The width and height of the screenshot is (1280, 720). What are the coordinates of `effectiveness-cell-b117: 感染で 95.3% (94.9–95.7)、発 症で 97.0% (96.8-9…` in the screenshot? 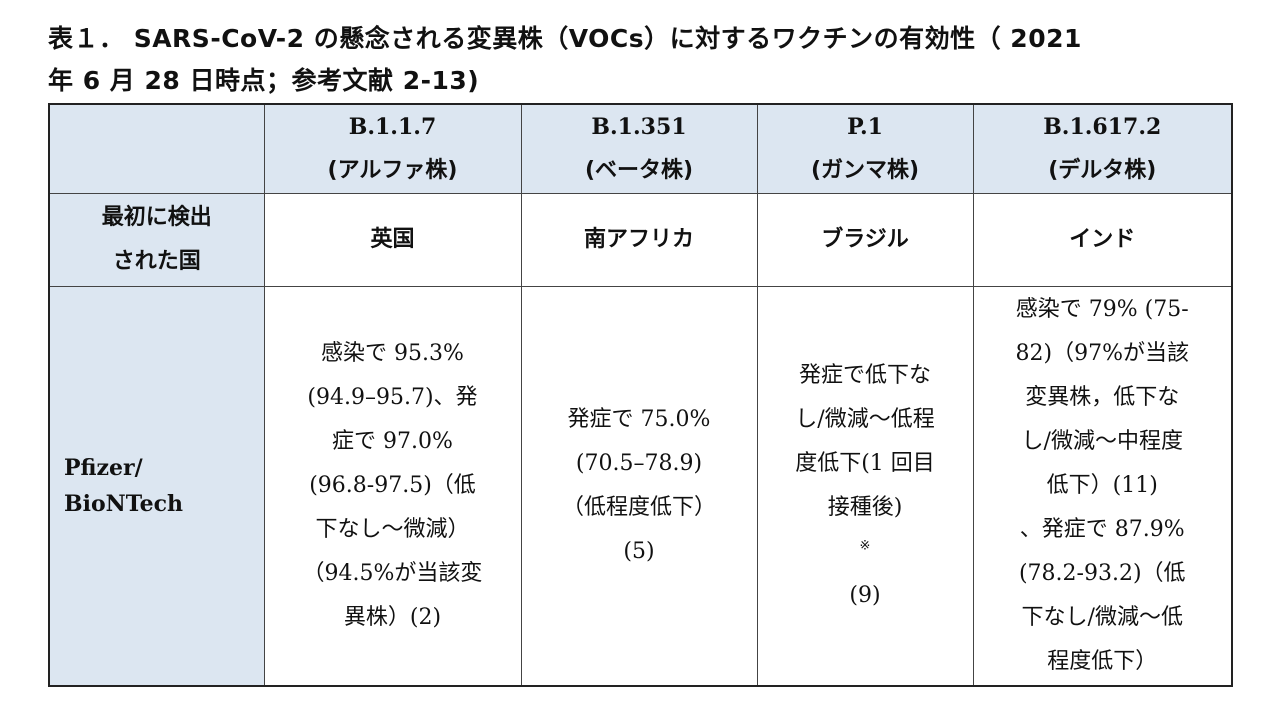 It's located at (392, 486).